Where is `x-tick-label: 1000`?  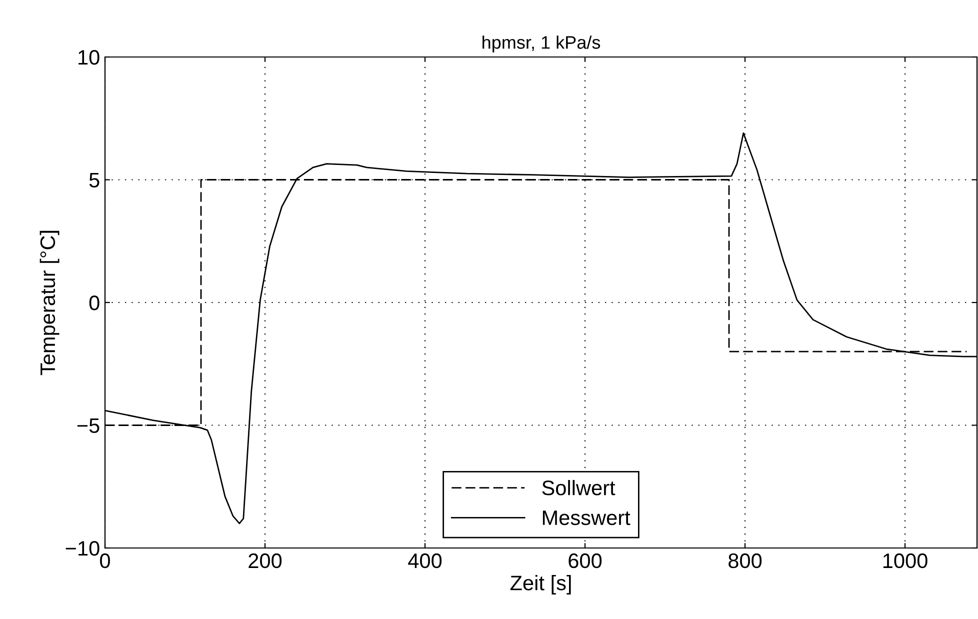 x-tick-label: 1000 is located at coordinates (905, 560).